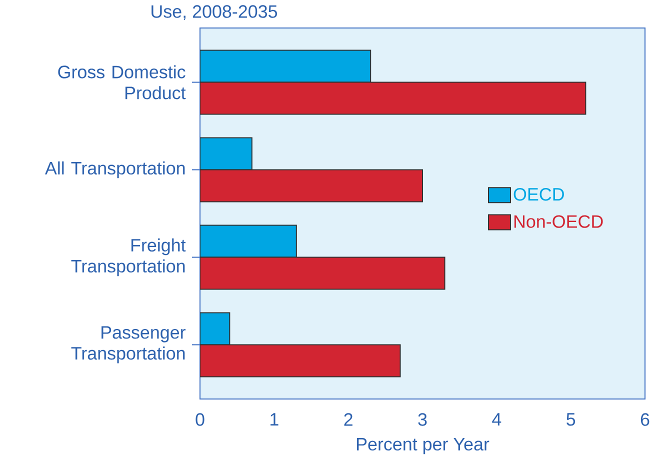 This screenshot has height=473, width=665. What do you see at coordinates (128, 345) in the screenshot?
I see `y-tick-label: Passenger Transportation` at bounding box center [128, 345].